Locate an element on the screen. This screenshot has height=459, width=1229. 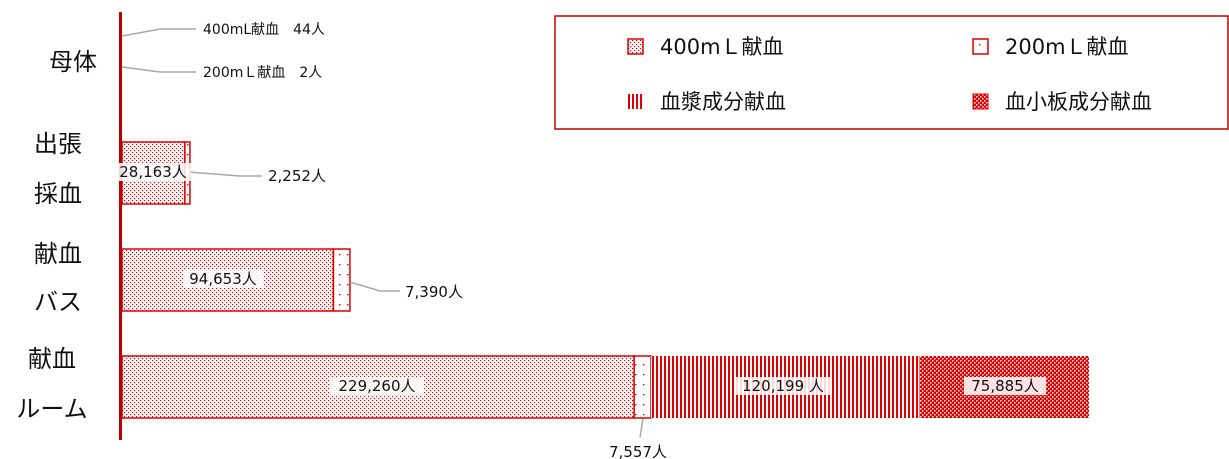
data-label-room-platelet: 75,885人 is located at coordinates (1005, 386).